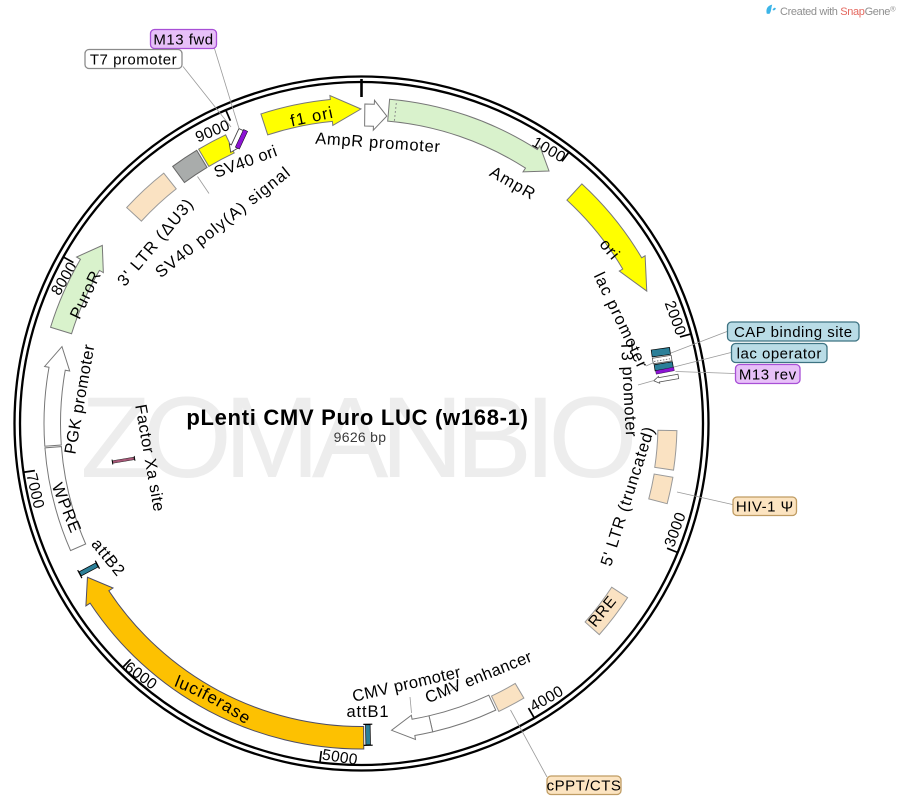 The width and height of the screenshot is (900, 807). Describe the element at coordinates (360, 437) in the screenshot. I see `svg-text: 9626 bp` at that location.